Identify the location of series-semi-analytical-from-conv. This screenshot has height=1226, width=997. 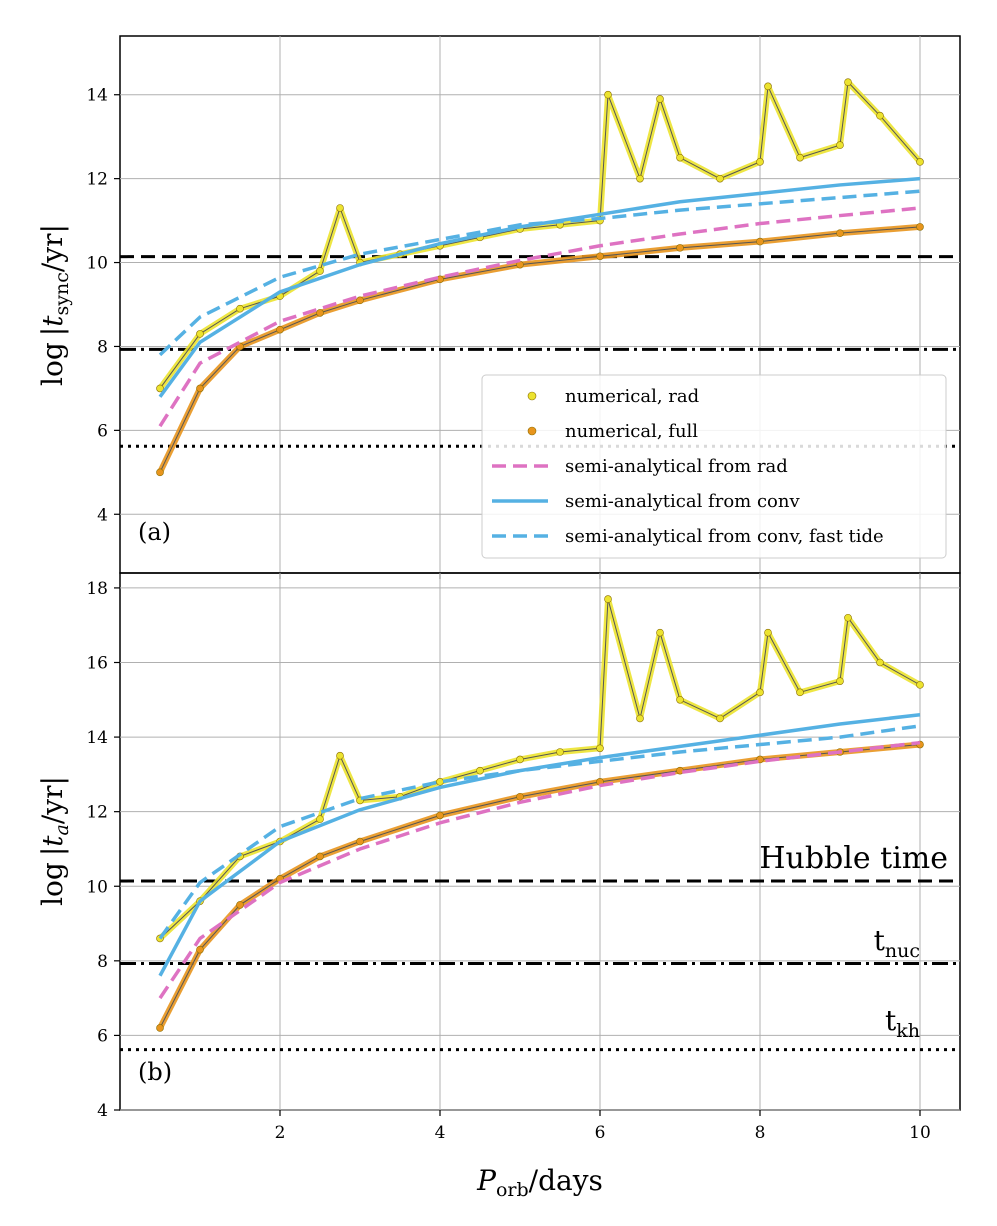
(539, 287).